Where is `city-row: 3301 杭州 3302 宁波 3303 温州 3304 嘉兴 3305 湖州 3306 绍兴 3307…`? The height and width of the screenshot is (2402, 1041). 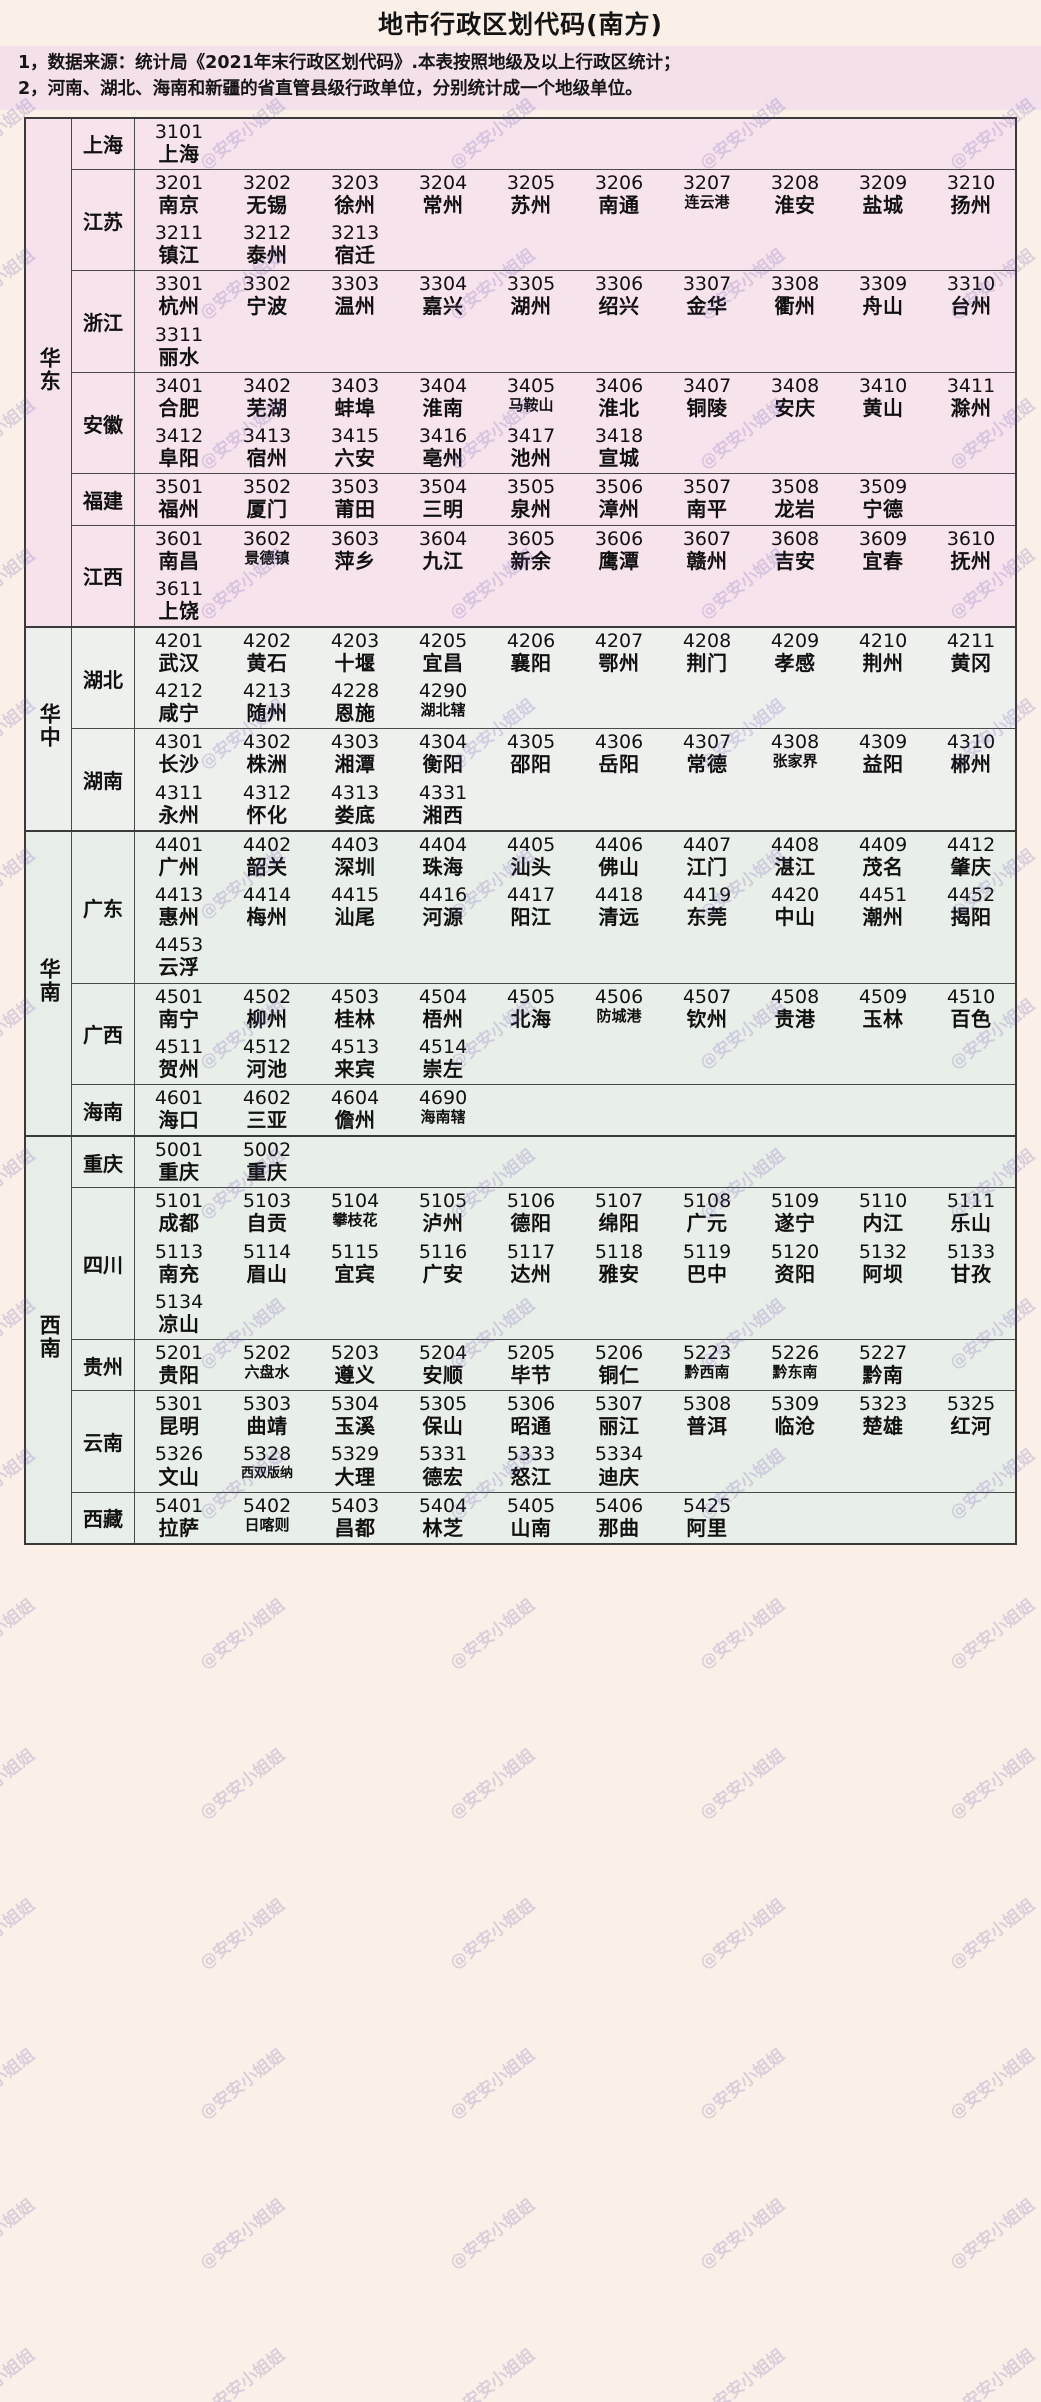
city-row: 3301 杭州 3302 宁波 3303 温州 3304 嘉兴 3305 湖州 3306 绍兴 3307… is located at coordinates (575, 296).